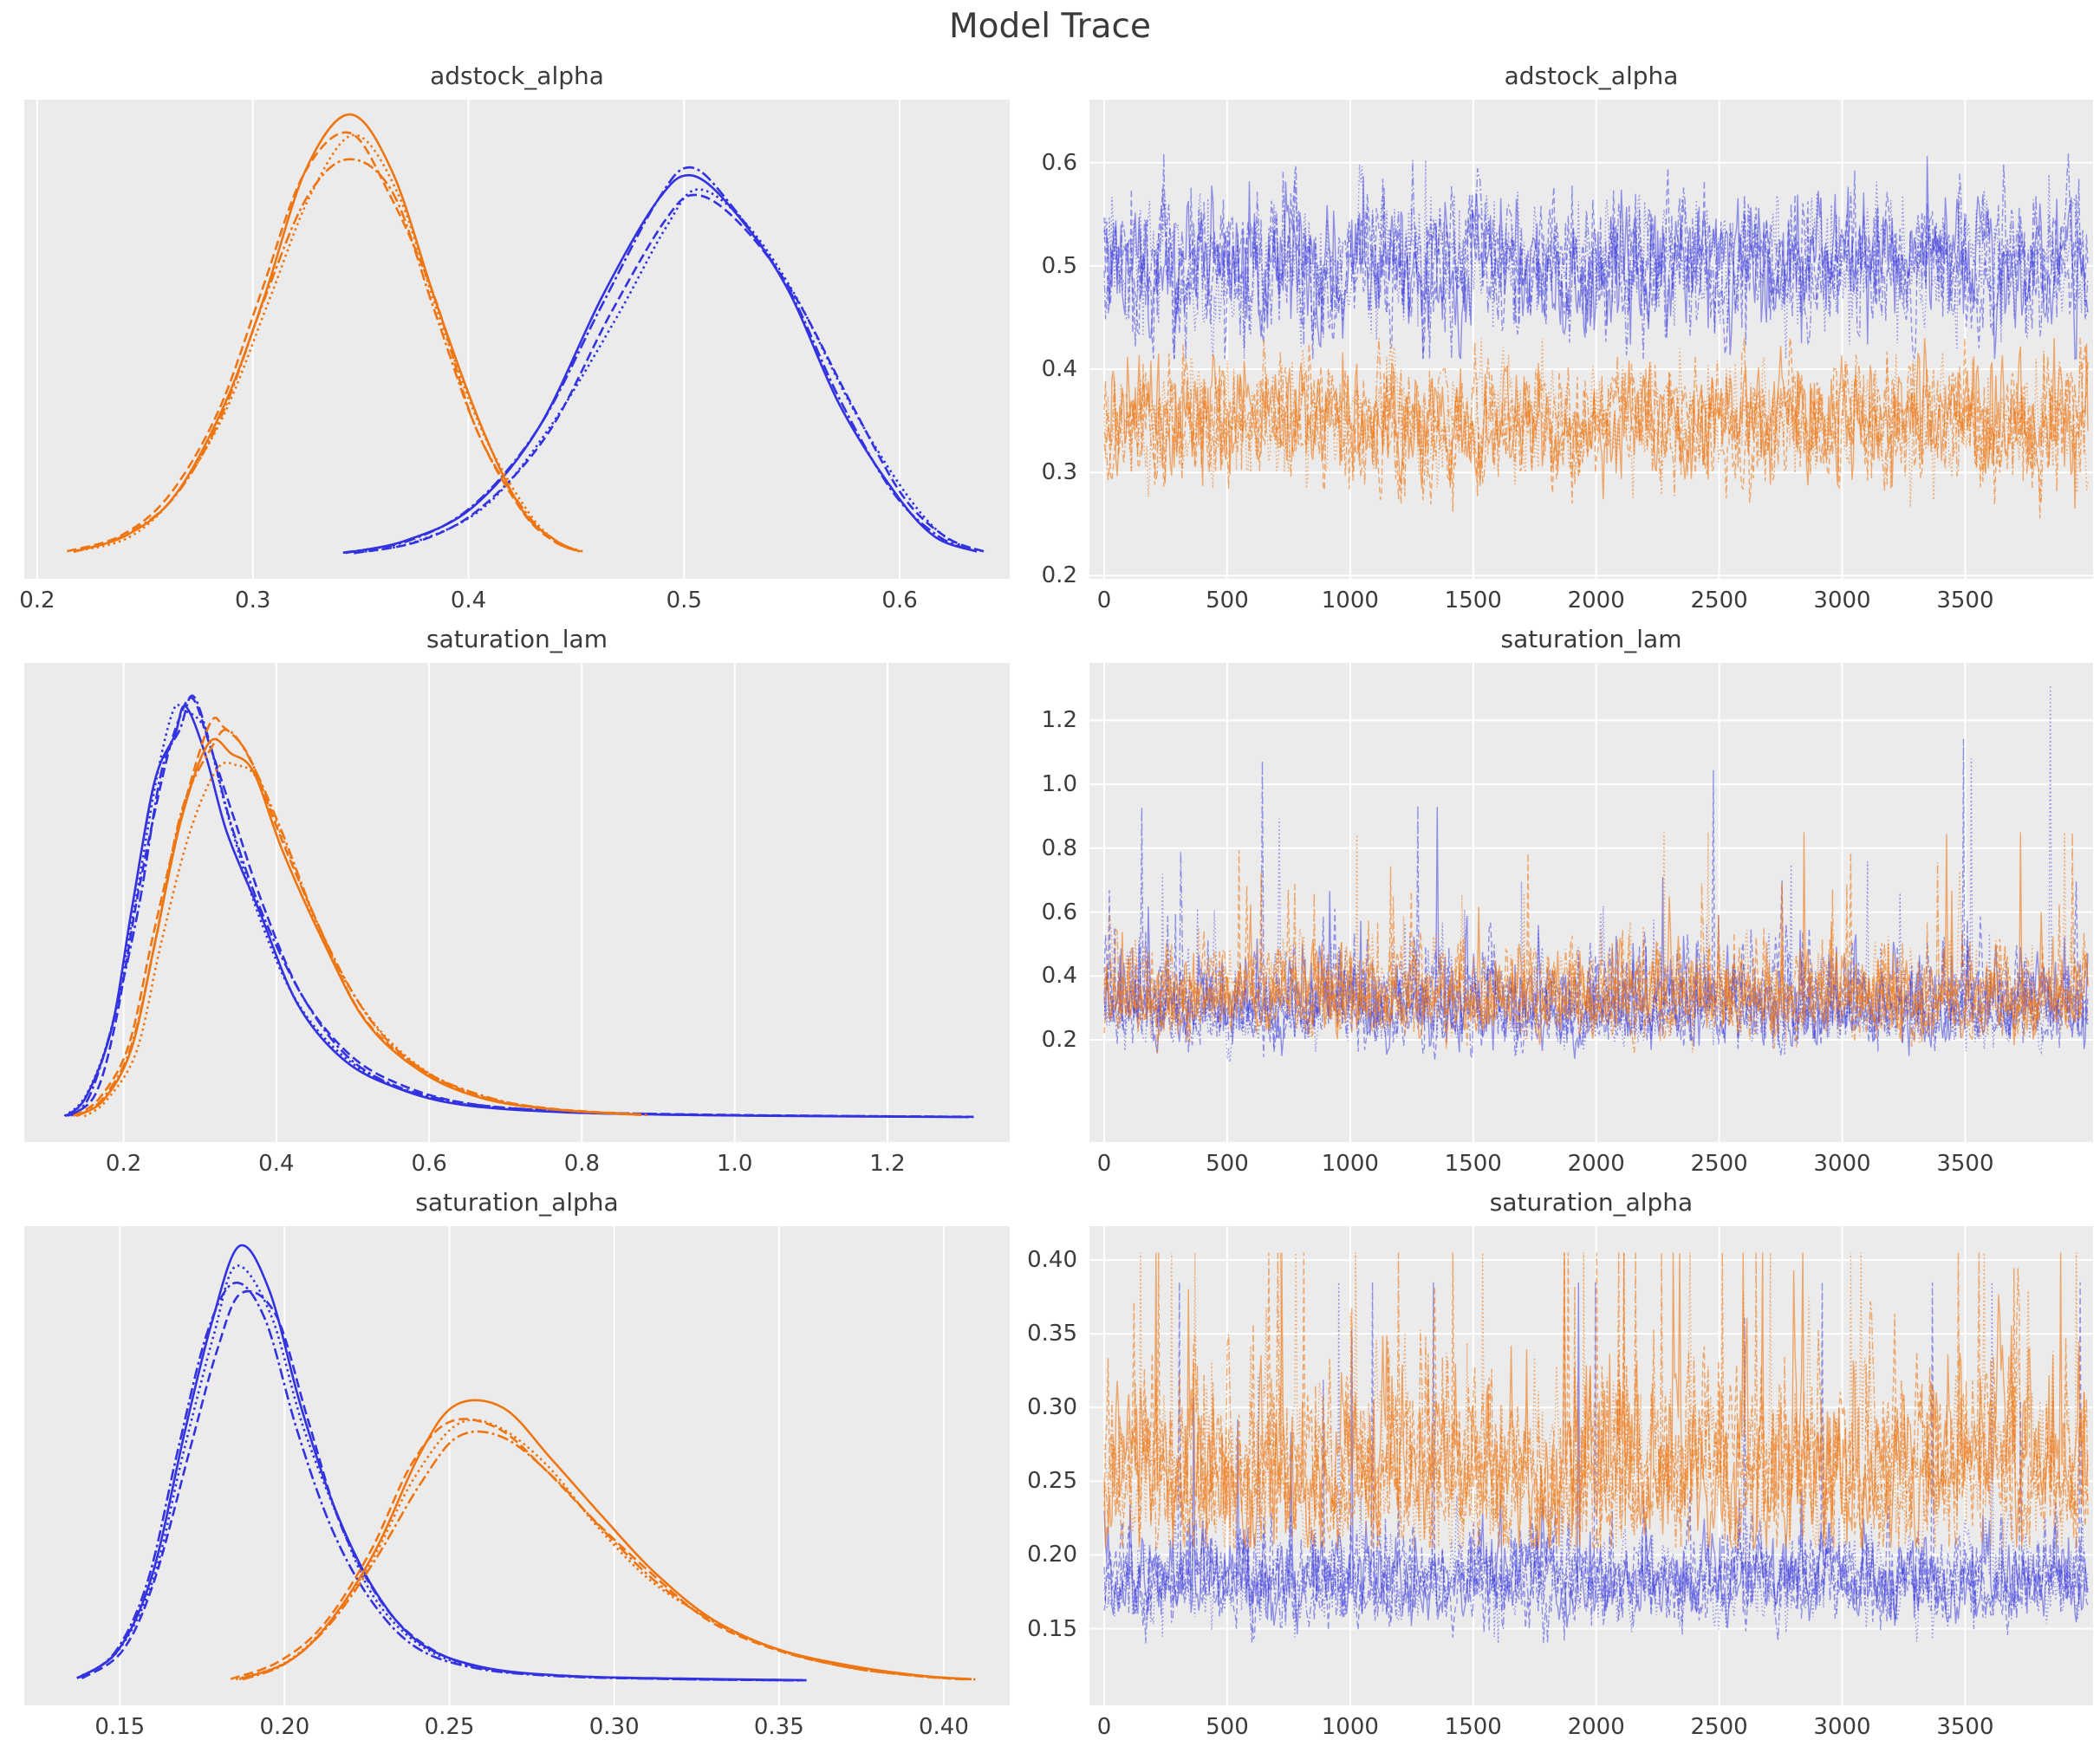  Describe the element at coordinates (778, 1727) in the screenshot. I see `x-tick-label: 0.35` at that location.